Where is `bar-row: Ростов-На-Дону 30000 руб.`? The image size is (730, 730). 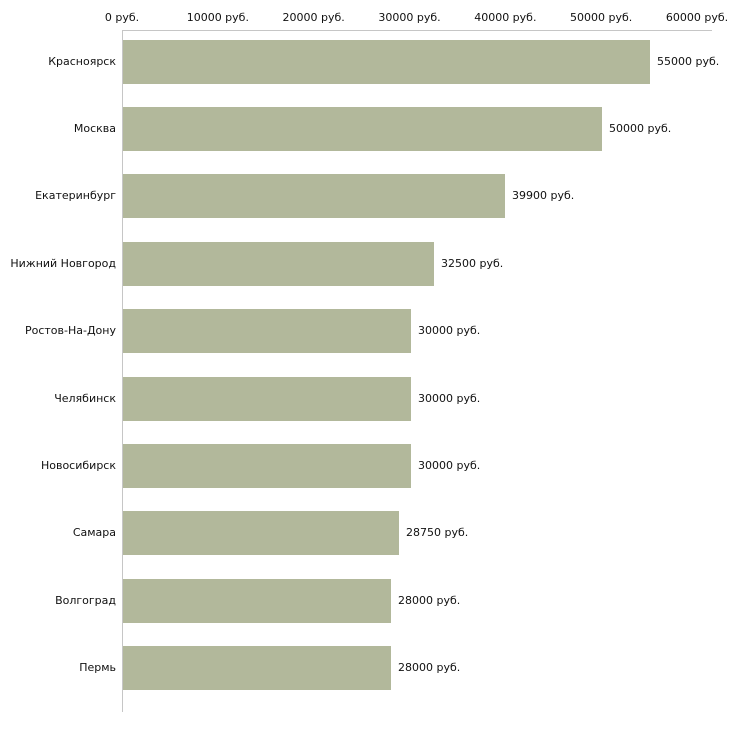
bar-row: Ростов-На-Дону 30000 руб. is located at coordinates (365, 331).